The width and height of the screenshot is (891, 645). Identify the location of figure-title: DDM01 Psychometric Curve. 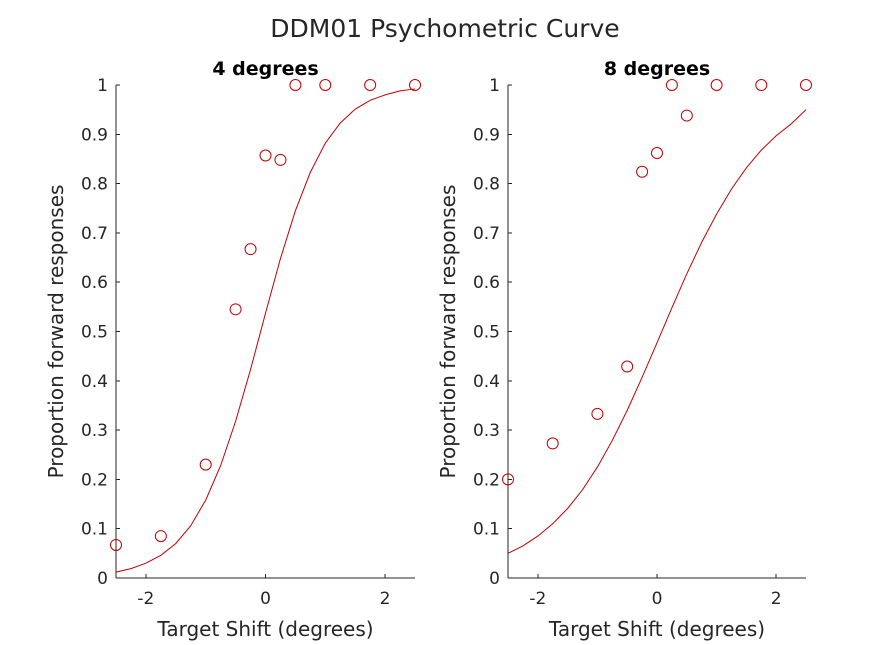
(444, 28).